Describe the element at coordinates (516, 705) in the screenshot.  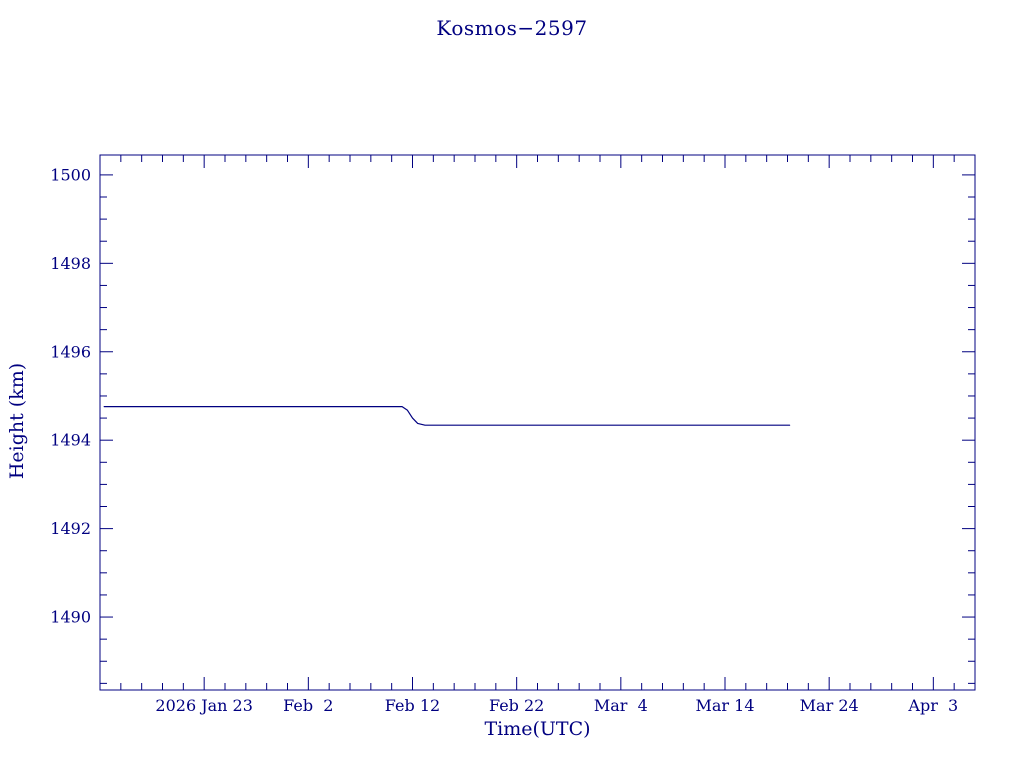
I see `x-tick-label: Feb 22` at that location.